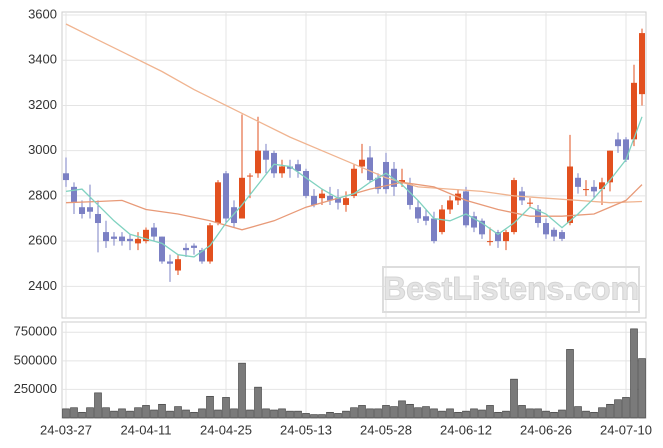  I want to click on watermark-box, so click(511, 289).